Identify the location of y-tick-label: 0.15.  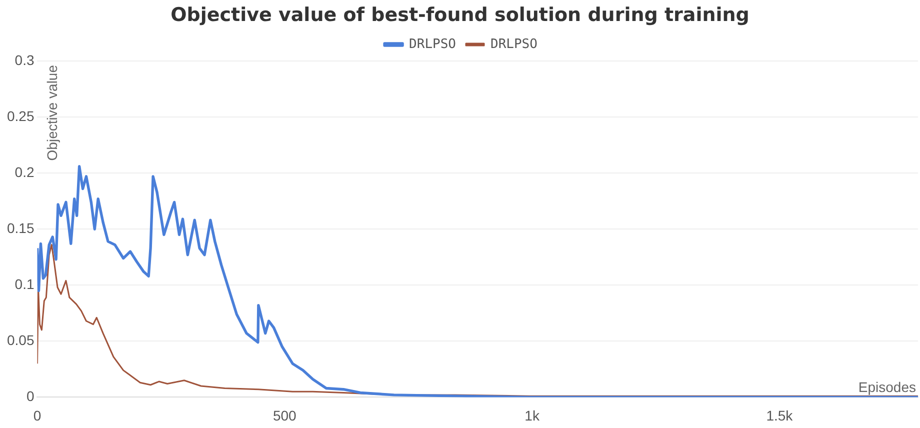
(20, 228).